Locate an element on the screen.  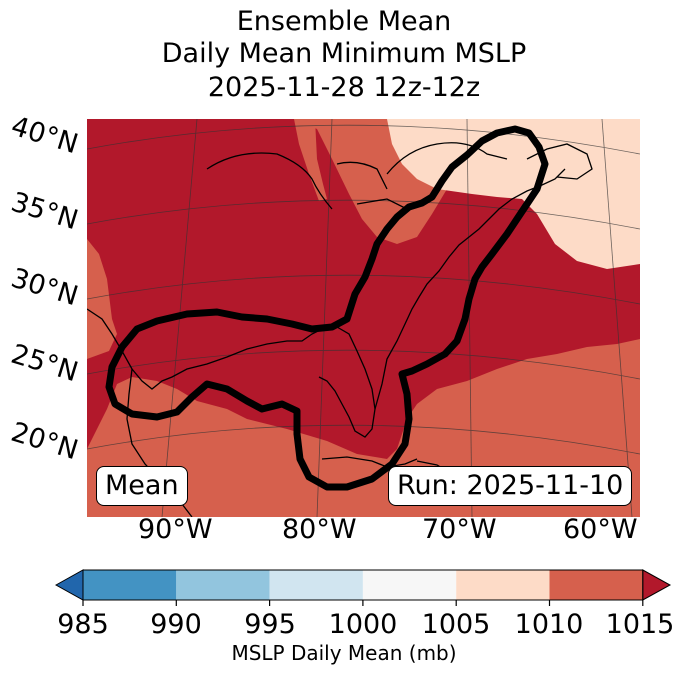
colorbar-label: MSLP Daily Mean (mb) is located at coordinates (344, 653).